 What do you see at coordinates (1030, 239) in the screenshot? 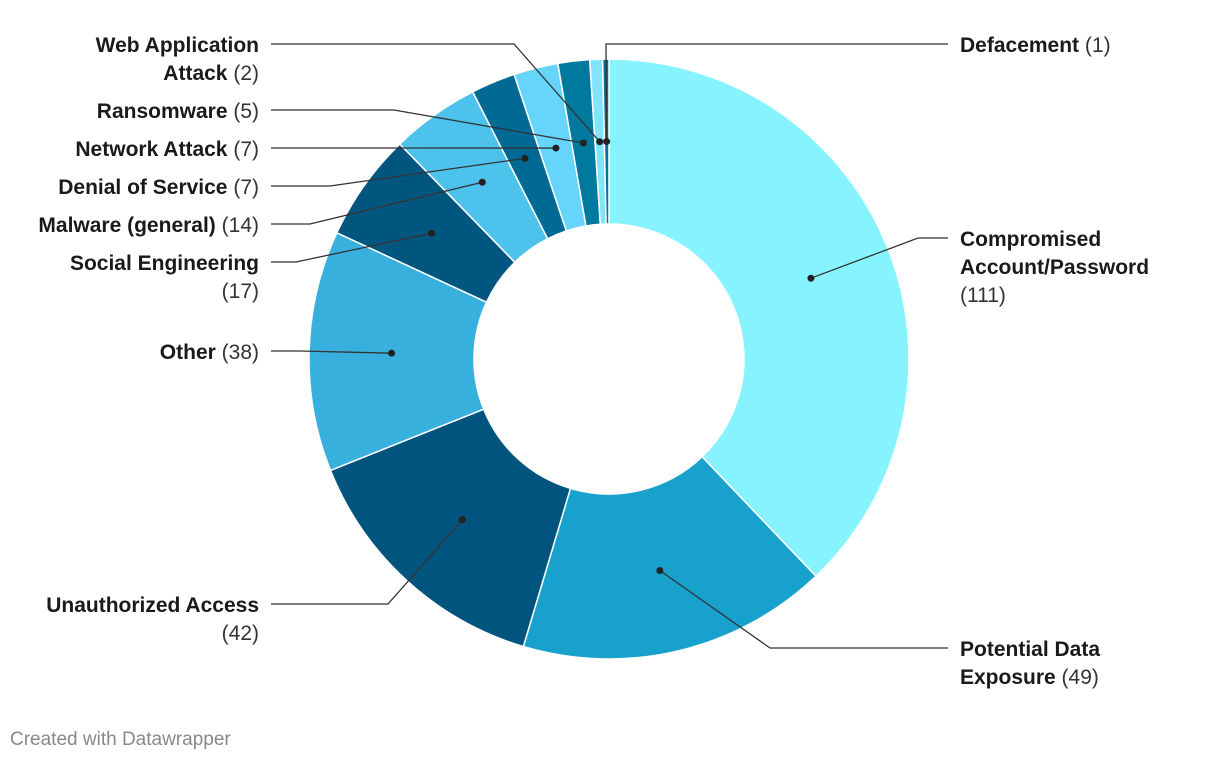
I see `label-name-part: Compromised` at bounding box center [1030, 239].